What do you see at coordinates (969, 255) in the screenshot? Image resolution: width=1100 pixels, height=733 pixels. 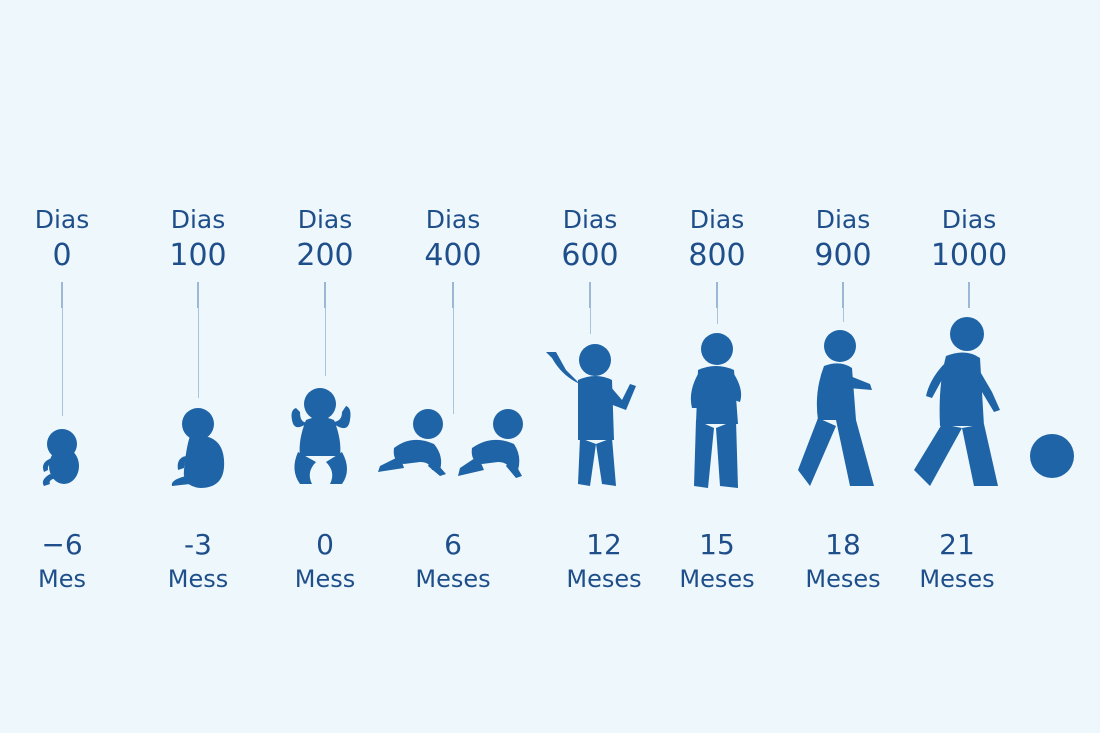 I see `days-value: 1000` at bounding box center [969, 255].